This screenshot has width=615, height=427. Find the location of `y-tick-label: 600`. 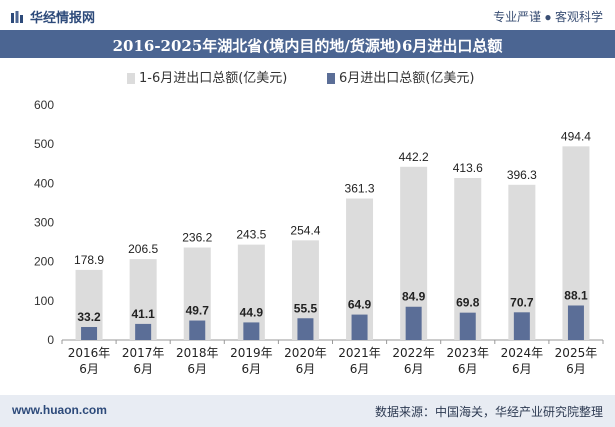

y-tick-label: 600 is located at coordinates (44, 105).